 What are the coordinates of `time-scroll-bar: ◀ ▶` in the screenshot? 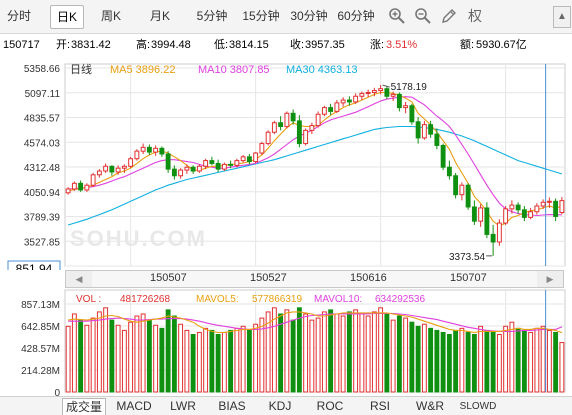 It's located at (314, 279).